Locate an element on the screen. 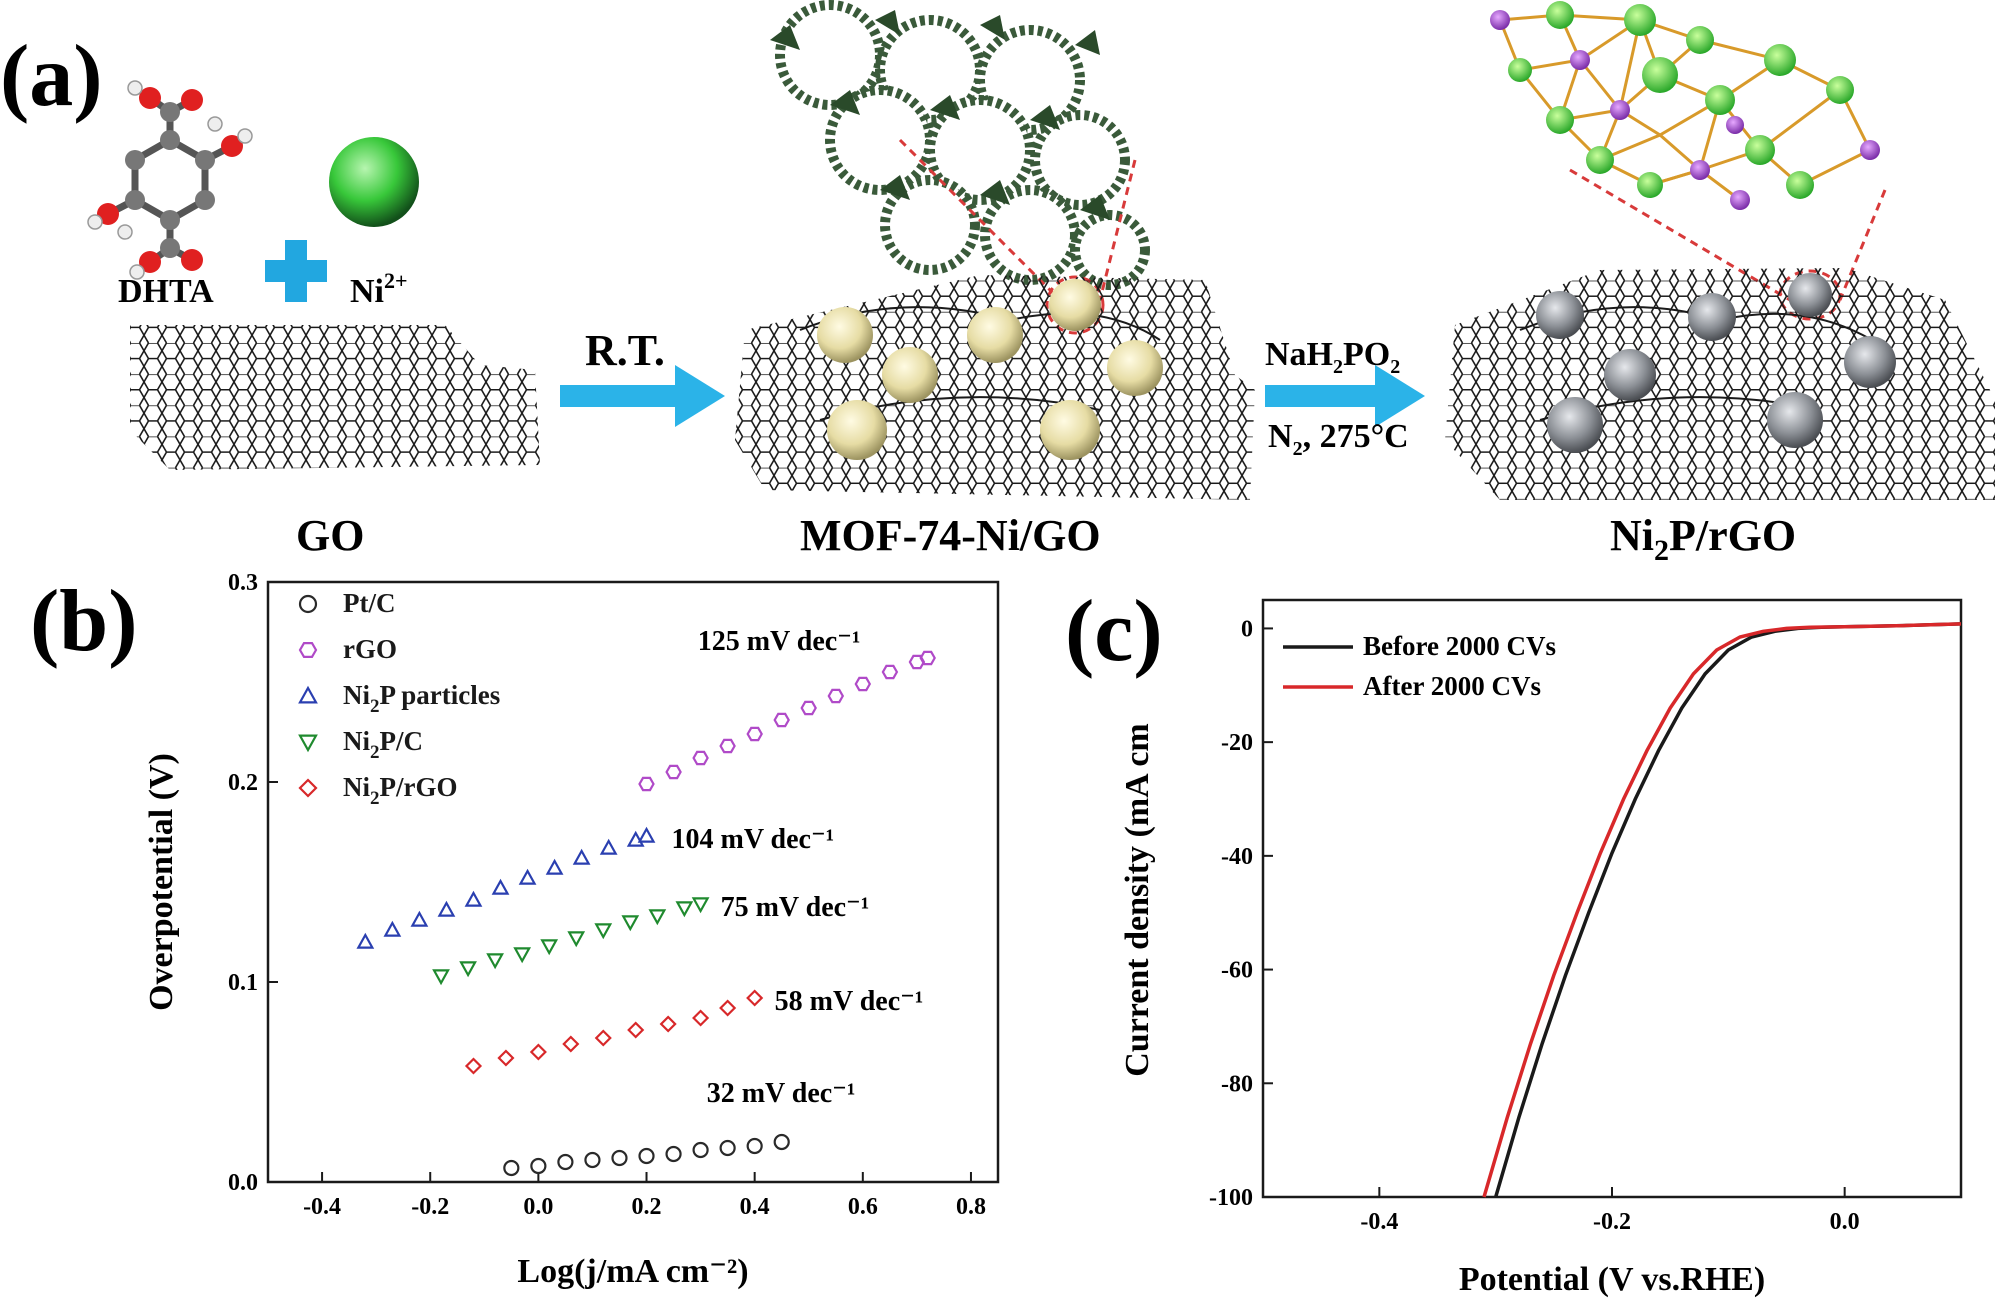 This screenshot has width=2001, height=1307. y-tick-label: 0 is located at coordinates (1247, 629).